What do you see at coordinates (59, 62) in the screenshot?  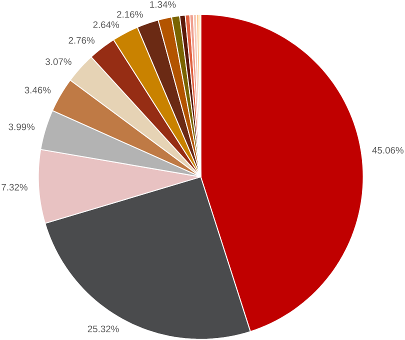 I see `data-label: 3.07%` at bounding box center [59, 62].